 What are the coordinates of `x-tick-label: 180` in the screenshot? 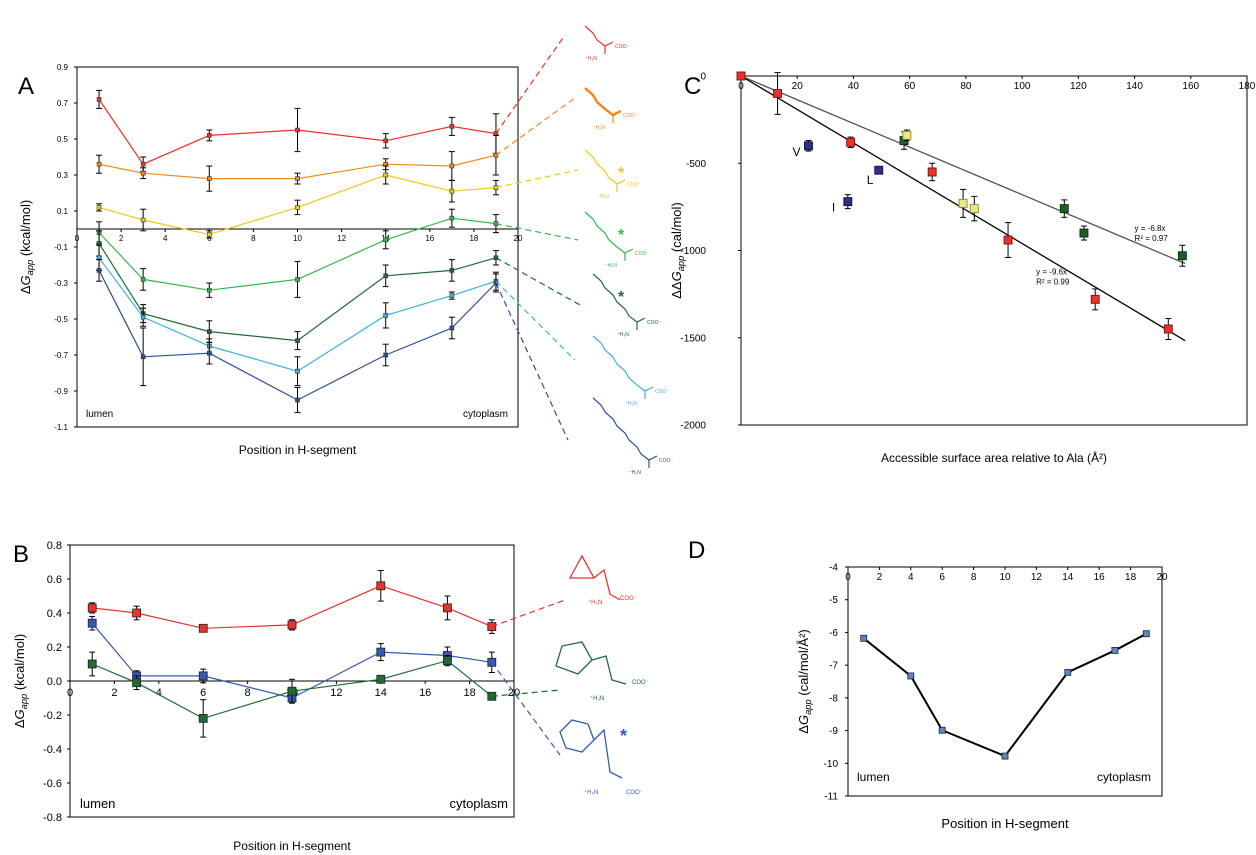 It's located at (1247, 86).